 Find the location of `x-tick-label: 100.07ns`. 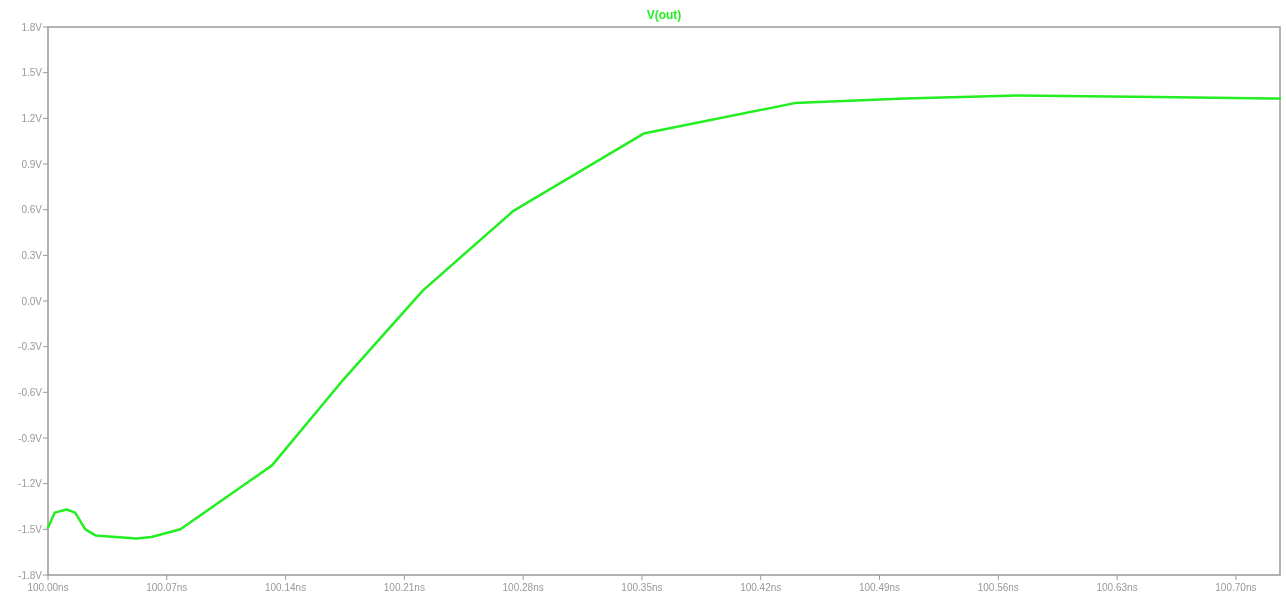

x-tick-label: 100.07ns is located at coordinates (167, 587).